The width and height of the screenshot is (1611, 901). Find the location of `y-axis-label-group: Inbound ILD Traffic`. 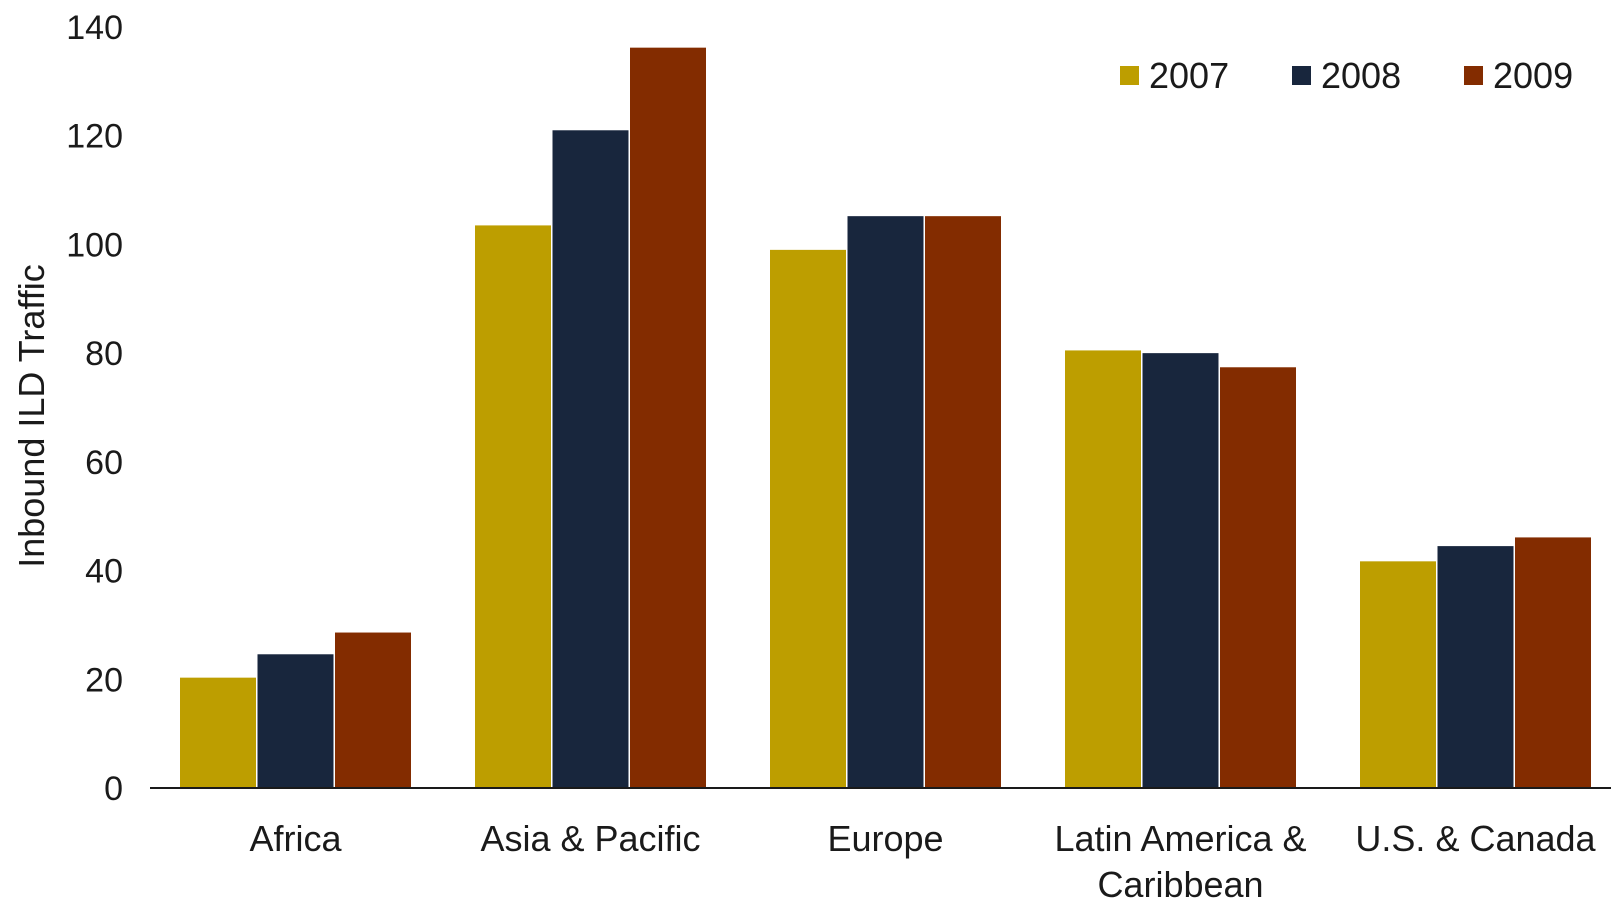

y-axis-label-group: Inbound ILD Traffic is located at coordinates (31, 416).